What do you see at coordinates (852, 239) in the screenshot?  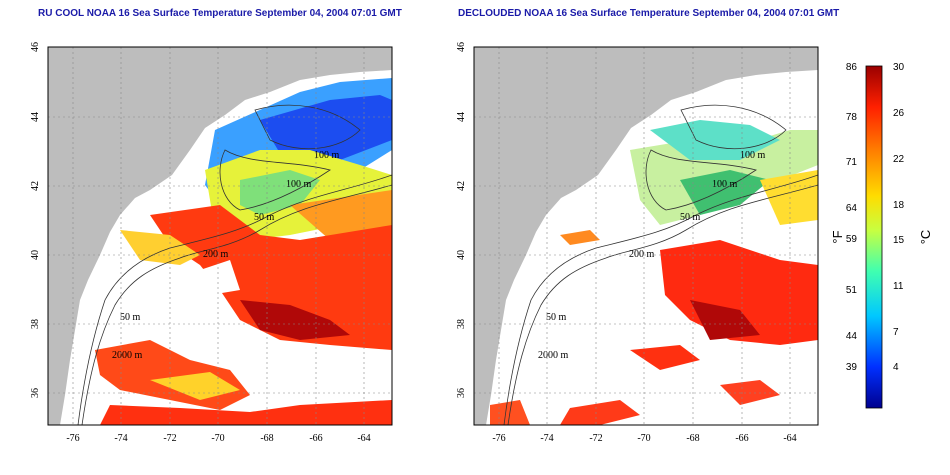 I see `f-tick: 59` at bounding box center [852, 239].